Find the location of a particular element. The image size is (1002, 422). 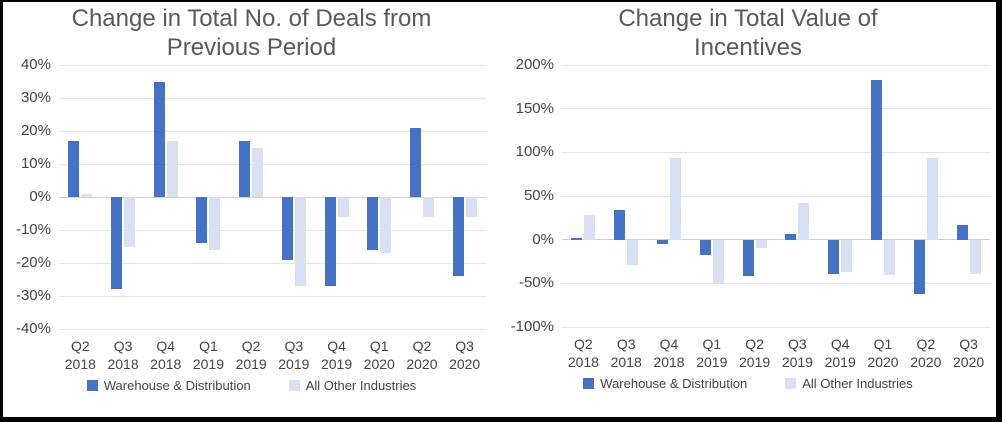

y-tick-label: 40% is located at coordinates (35, 64).